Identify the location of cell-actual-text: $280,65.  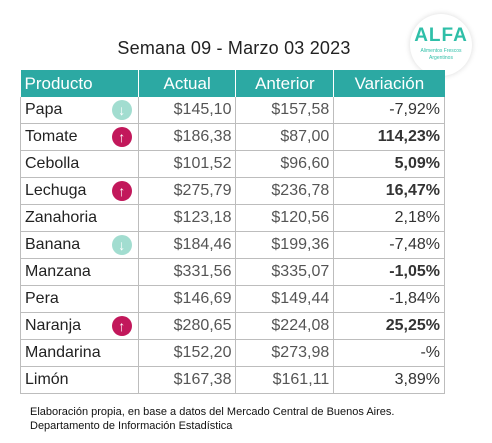
(202, 325).